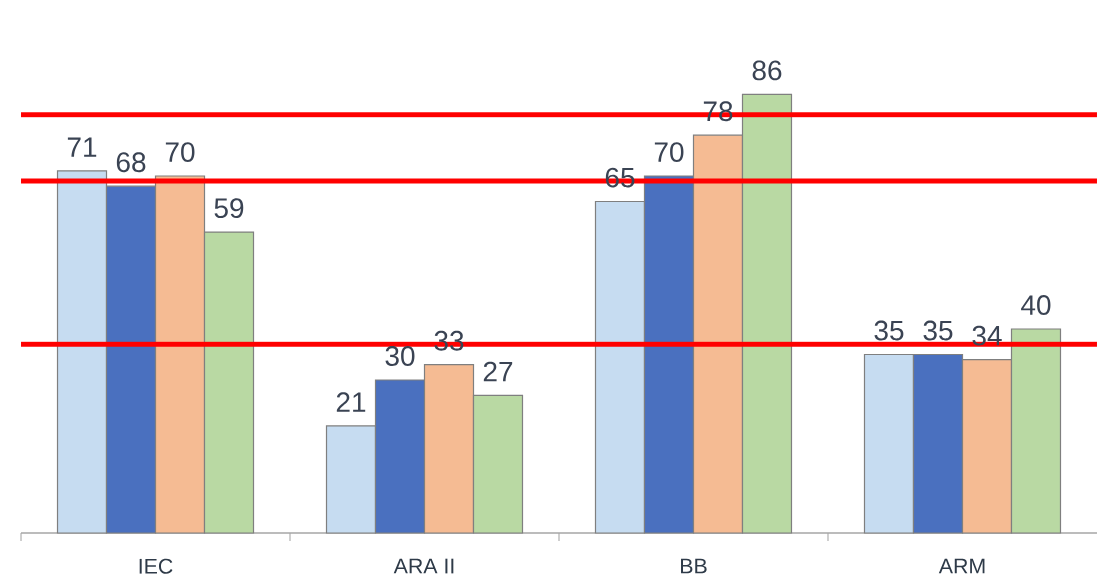 Image resolution: width=1097 pixels, height=585 pixels. Describe the element at coordinates (400, 356) in the screenshot. I see `data-label: 30` at that location.